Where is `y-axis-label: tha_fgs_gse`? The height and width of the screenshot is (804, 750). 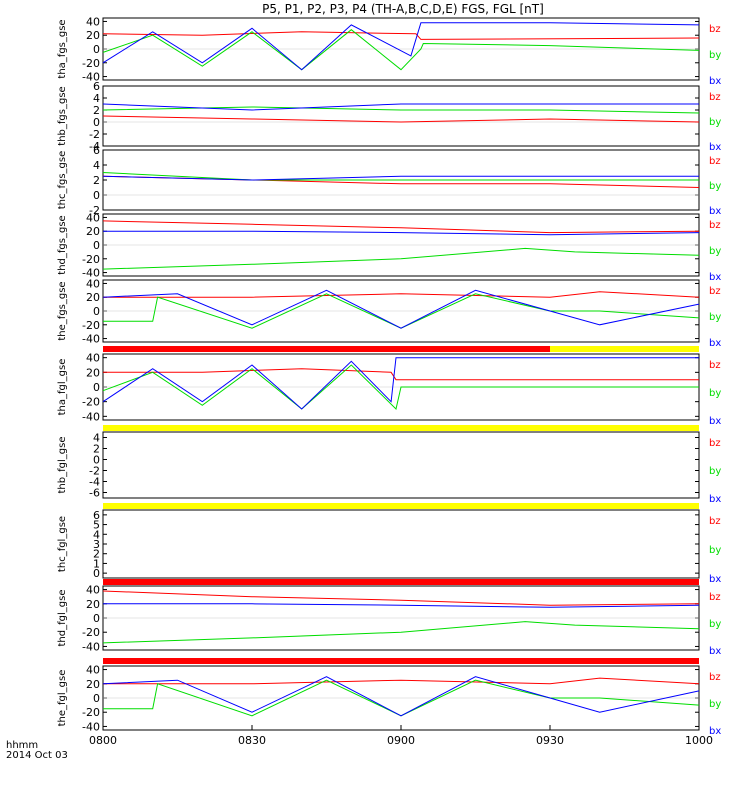 y-axis-label: tha_fgs_gse is located at coordinates (62, 48).